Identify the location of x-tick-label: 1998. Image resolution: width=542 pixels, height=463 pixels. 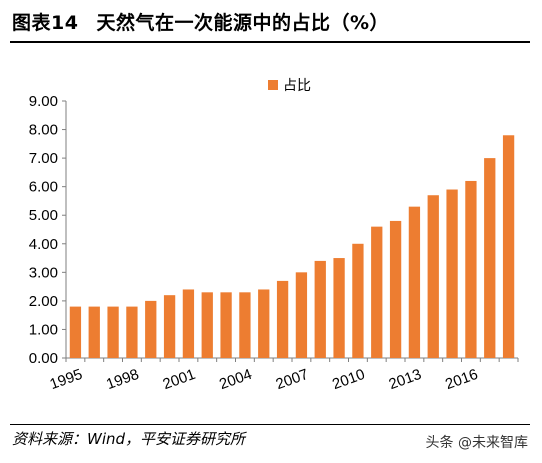
(122, 379).